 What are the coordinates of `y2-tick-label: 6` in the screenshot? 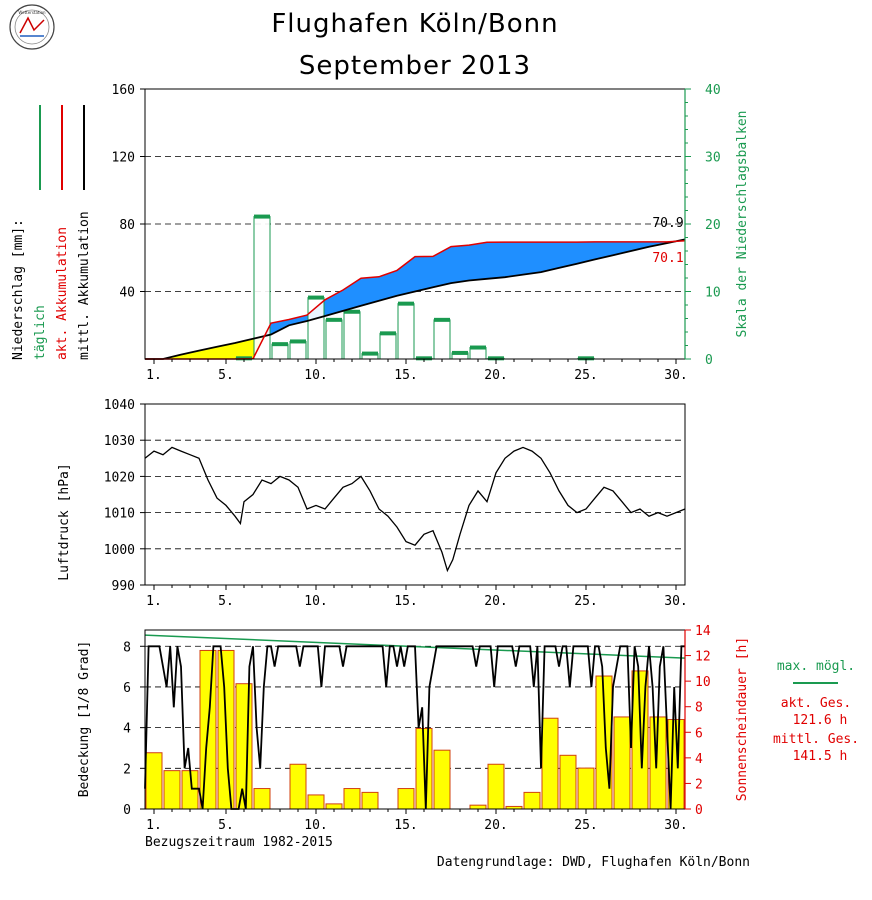 It's located at (699, 733).